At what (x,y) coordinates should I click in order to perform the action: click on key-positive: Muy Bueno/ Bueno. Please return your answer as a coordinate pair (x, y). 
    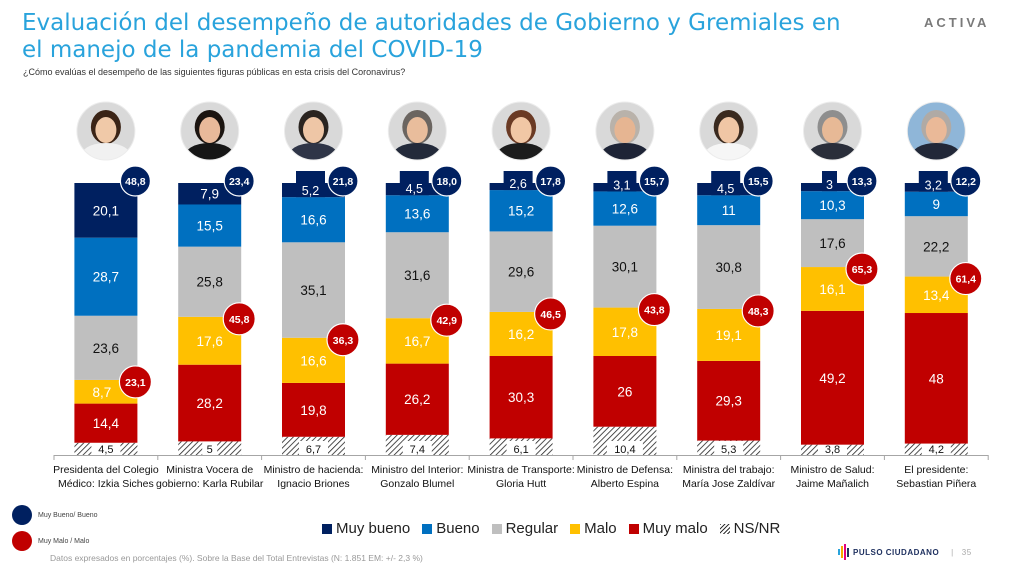
    Looking at the image, I should click on (55, 515).